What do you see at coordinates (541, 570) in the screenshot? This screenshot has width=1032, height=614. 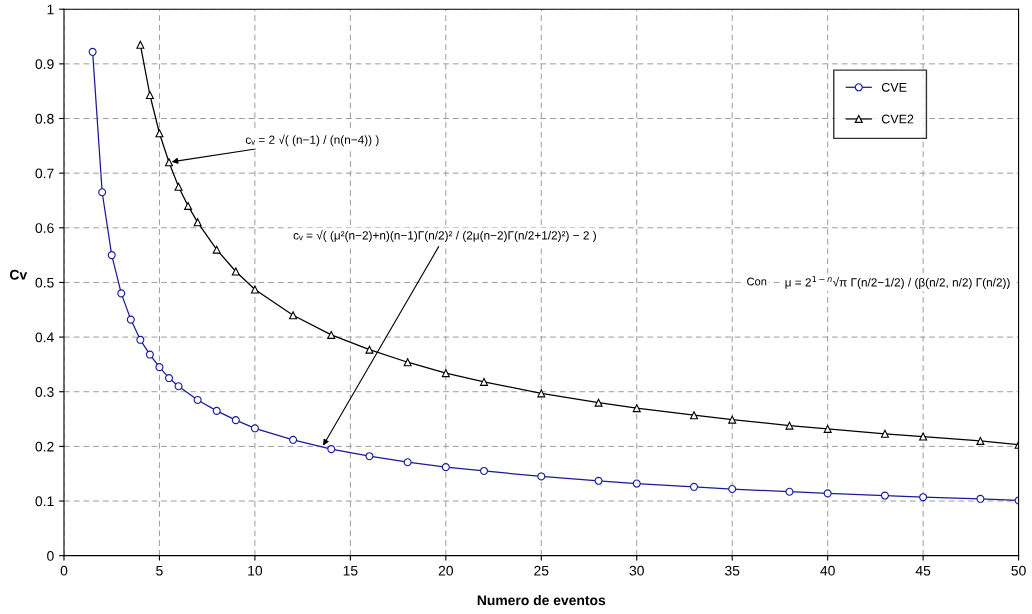 I see `x-tick-label: 25` at bounding box center [541, 570].